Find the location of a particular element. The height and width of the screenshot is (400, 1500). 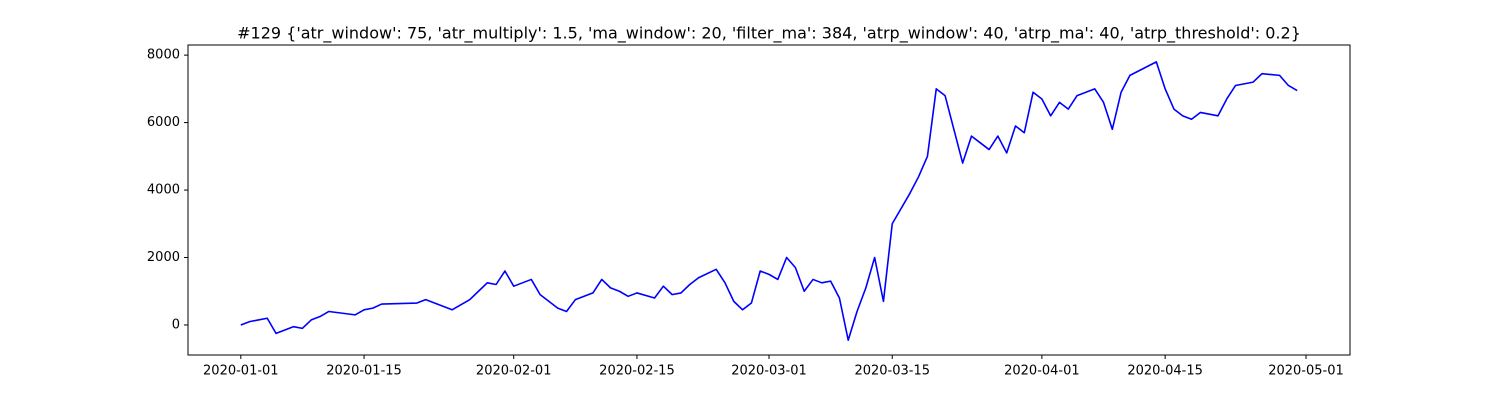

y-tick-label: 6000 is located at coordinates (163, 122).